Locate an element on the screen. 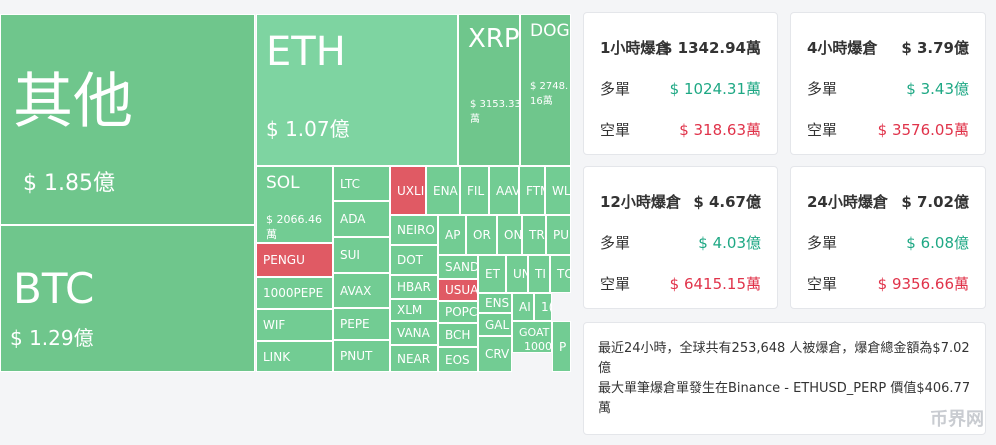 This screenshot has height=445, width=996. treemap-tile: EOS is located at coordinates (458, 359).